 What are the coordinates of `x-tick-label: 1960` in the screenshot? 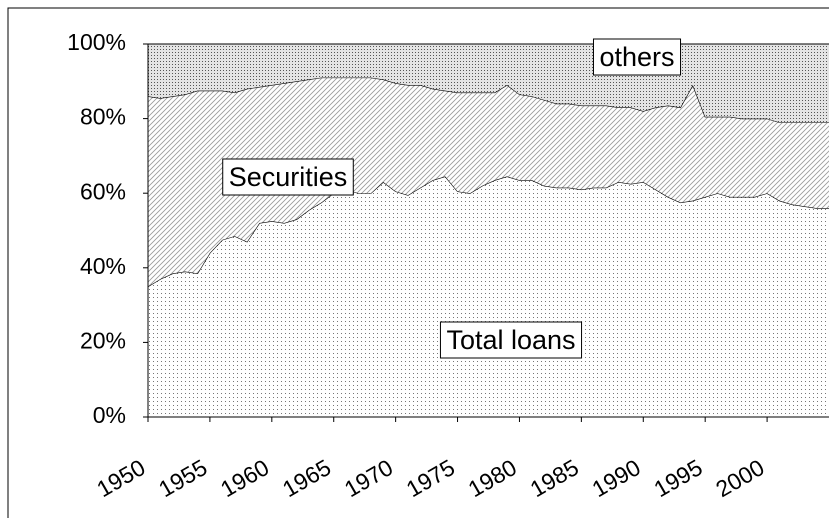 It's located at (244, 478).